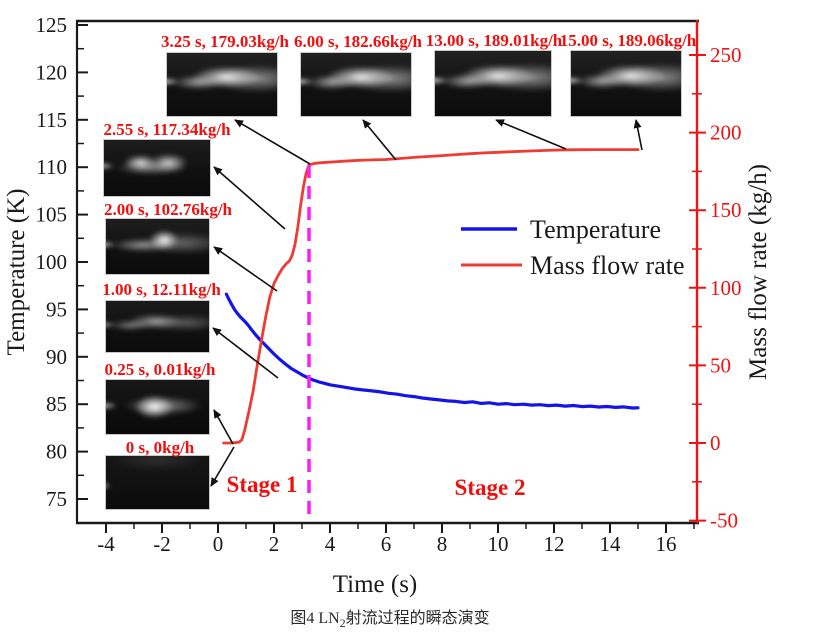  Describe the element at coordinates (245, 353) in the screenshot. I see `arrow-1-00s` at that location.